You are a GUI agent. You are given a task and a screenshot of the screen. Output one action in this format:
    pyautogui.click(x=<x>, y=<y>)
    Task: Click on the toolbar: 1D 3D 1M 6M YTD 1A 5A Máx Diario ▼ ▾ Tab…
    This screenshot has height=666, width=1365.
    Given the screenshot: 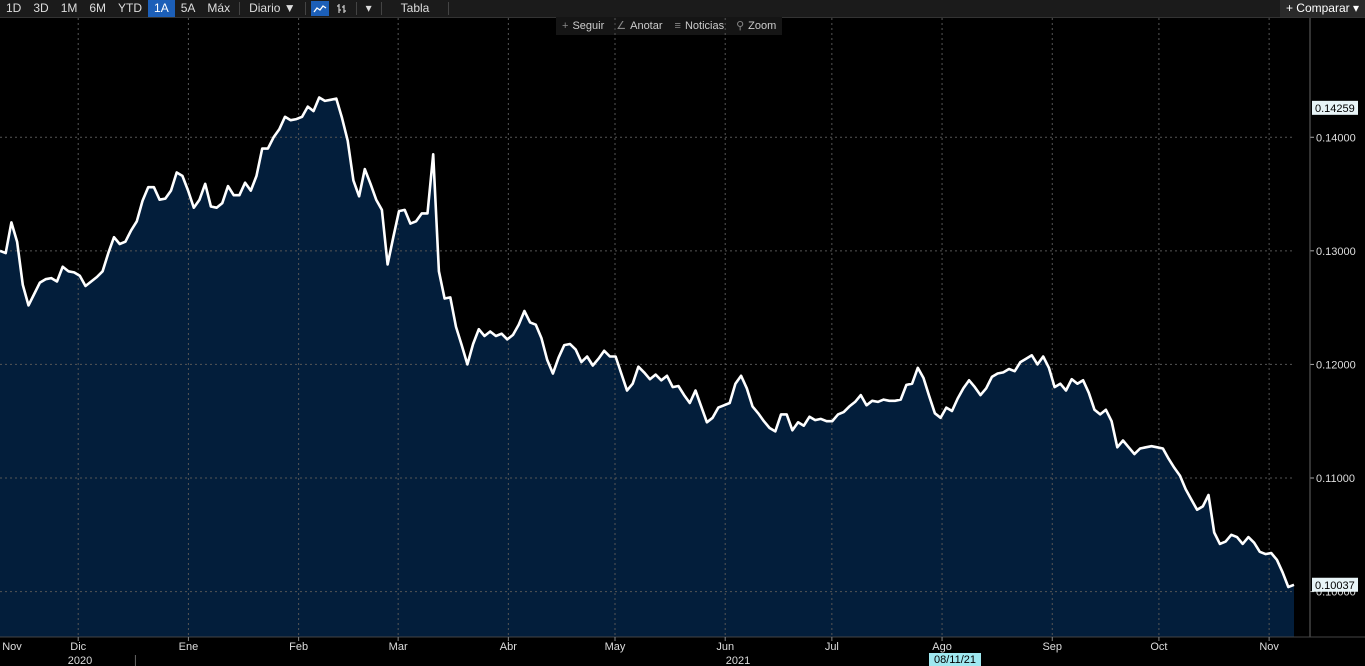 What is the action you would take?
    pyautogui.click(x=682, y=9)
    